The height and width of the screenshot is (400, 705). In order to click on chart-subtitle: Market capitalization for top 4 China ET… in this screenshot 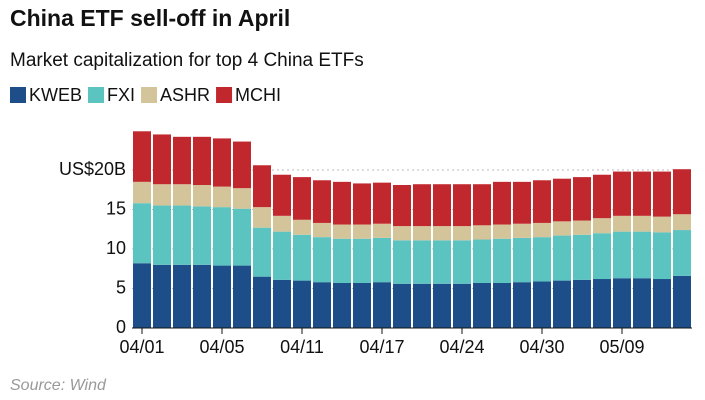, I will do `click(187, 60)`.